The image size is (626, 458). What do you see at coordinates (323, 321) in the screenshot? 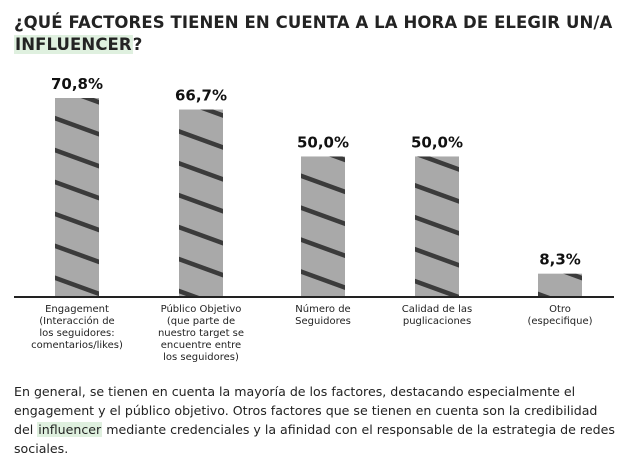
I see `category-label-3-line-2: Seguidores` at bounding box center [323, 321].